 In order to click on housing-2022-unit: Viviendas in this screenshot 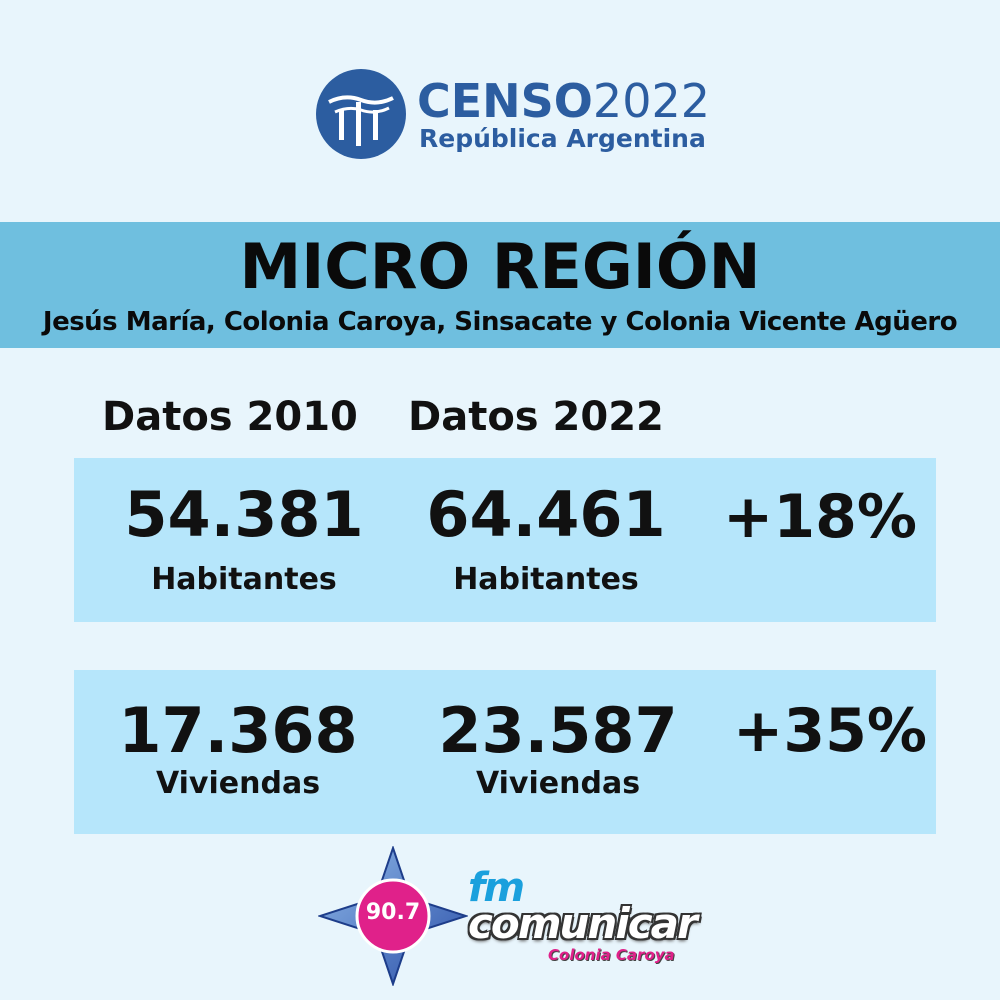, I will do `click(558, 783)`.